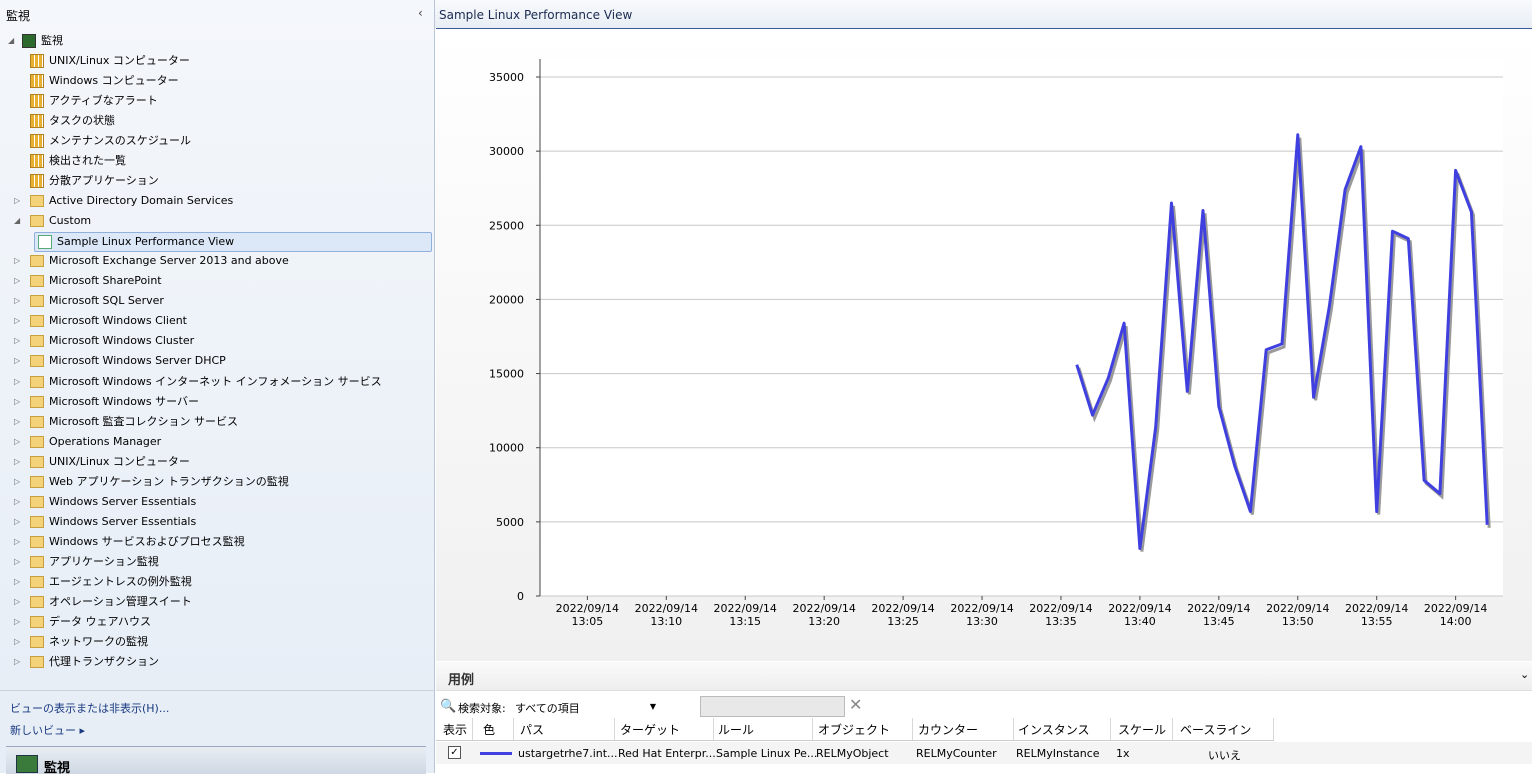 The width and height of the screenshot is (1532, 776). I want to click on tree-item: ▷ Operations Manager, so click(215, 442).